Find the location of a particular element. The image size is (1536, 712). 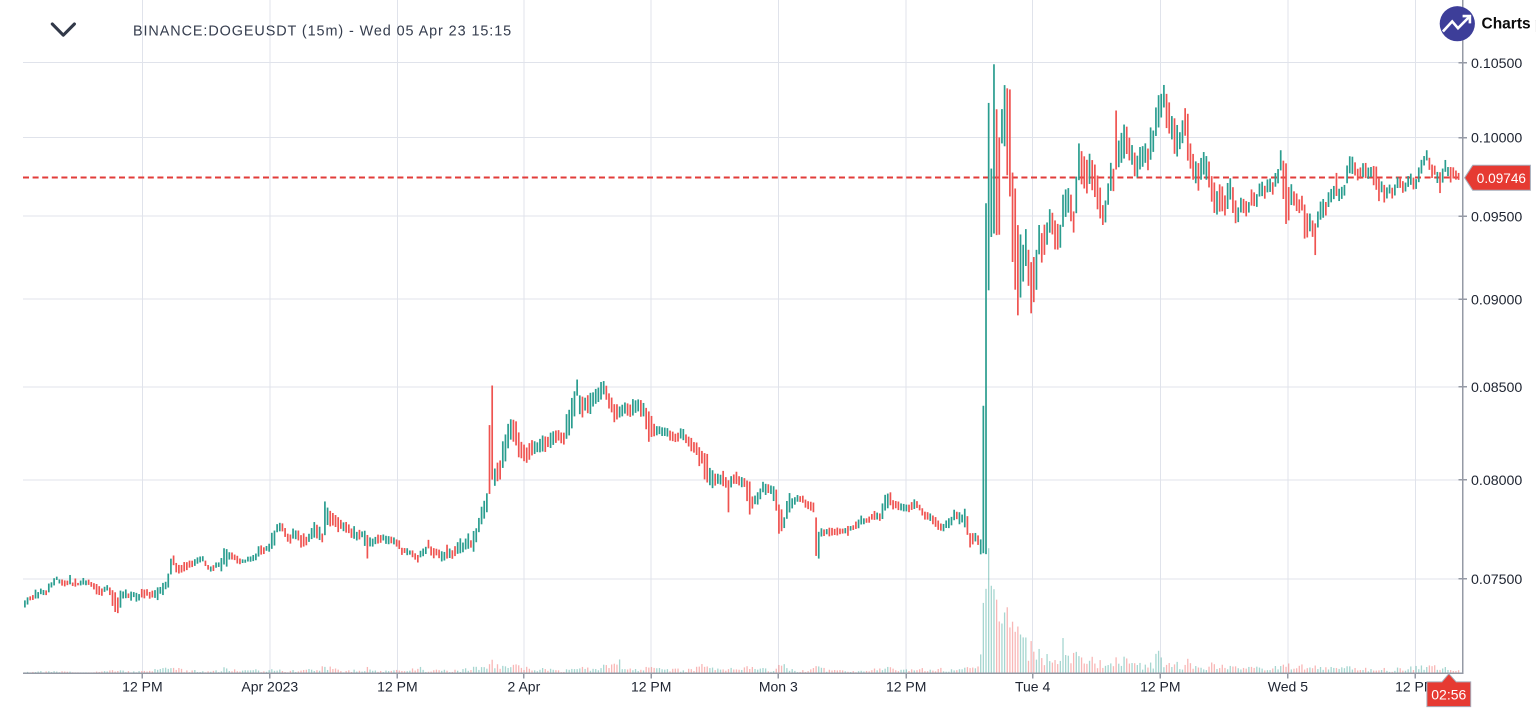

svg-text: Tue 4 is located at coordinates (1032, 686).